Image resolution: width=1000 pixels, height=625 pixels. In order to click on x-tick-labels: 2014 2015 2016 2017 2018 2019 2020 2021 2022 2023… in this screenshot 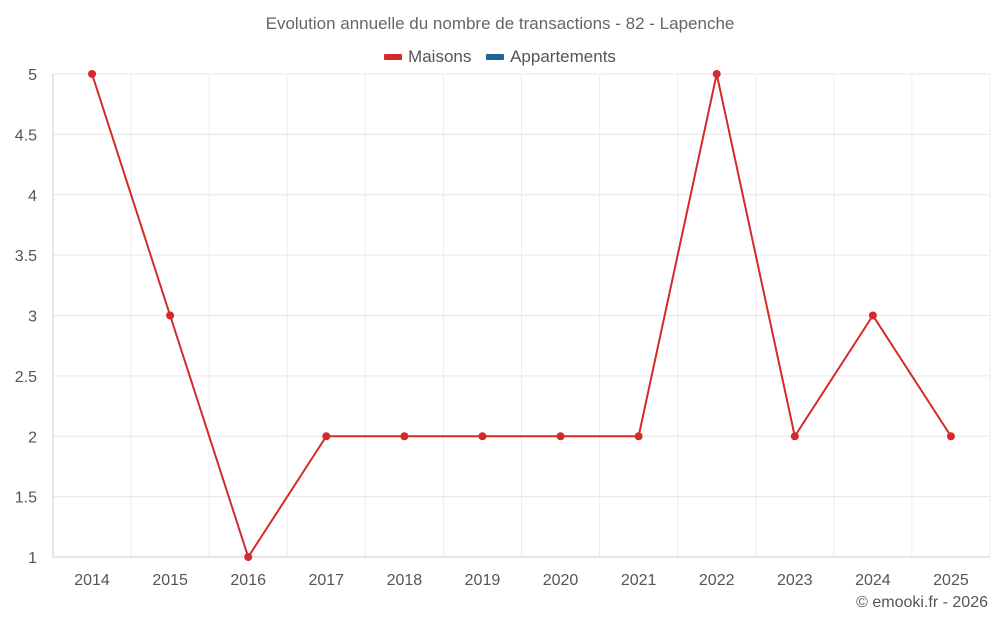, I will do `click(521, 580)`.